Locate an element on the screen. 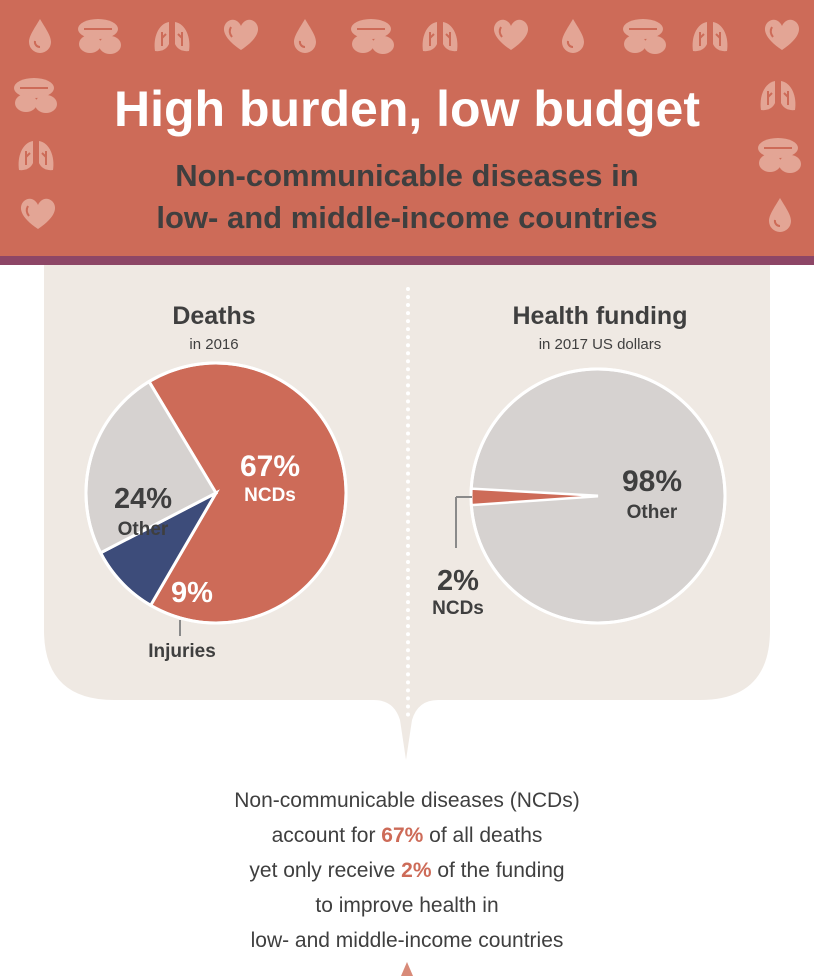 Image resolution: width=814 pixels, height=976 pixels. ncd-funding-category-label: NCDs is located at coordinates (458, 608).